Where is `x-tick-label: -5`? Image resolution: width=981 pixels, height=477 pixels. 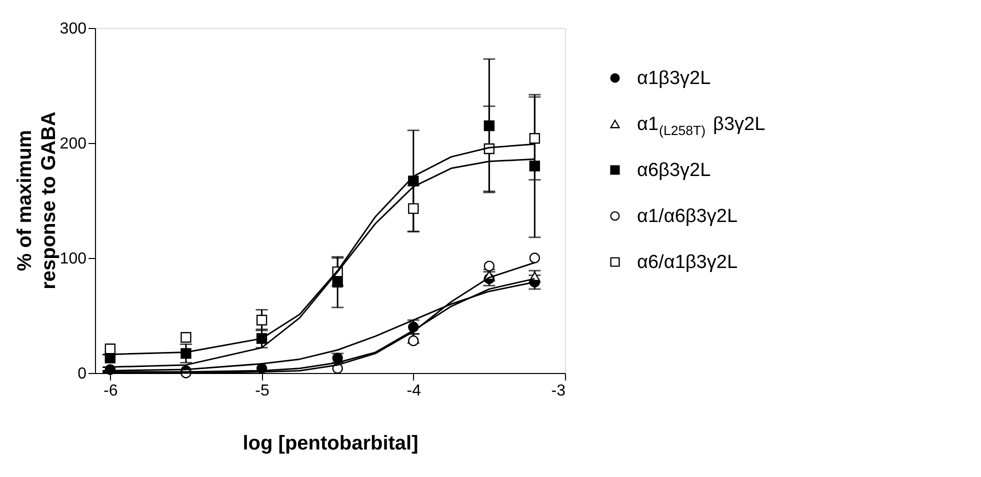 x-tick-label: -5 is located at coordinates (262, 391).